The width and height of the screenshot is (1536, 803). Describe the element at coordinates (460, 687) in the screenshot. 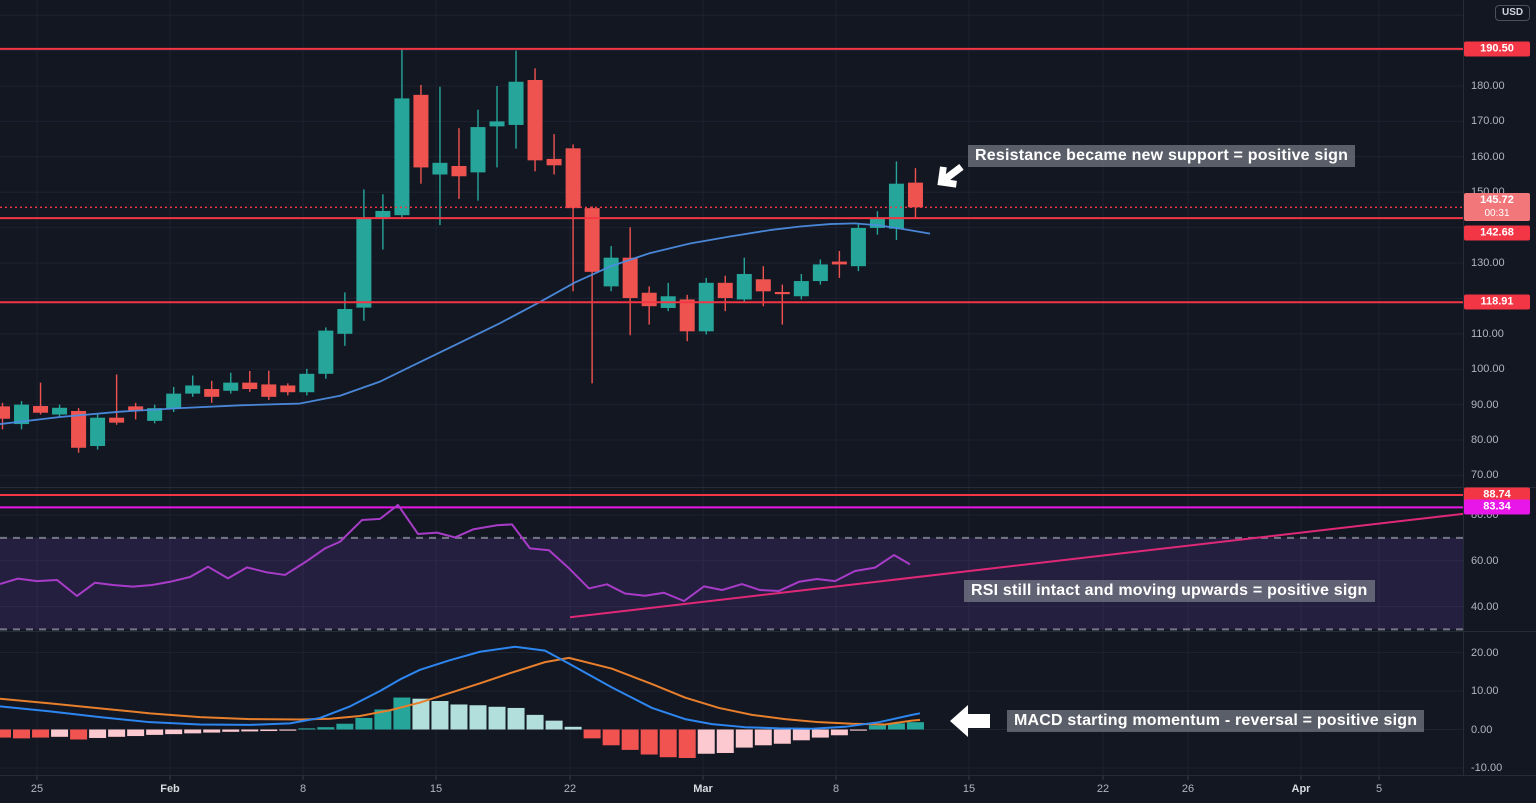

I see `macd-line` at that location.